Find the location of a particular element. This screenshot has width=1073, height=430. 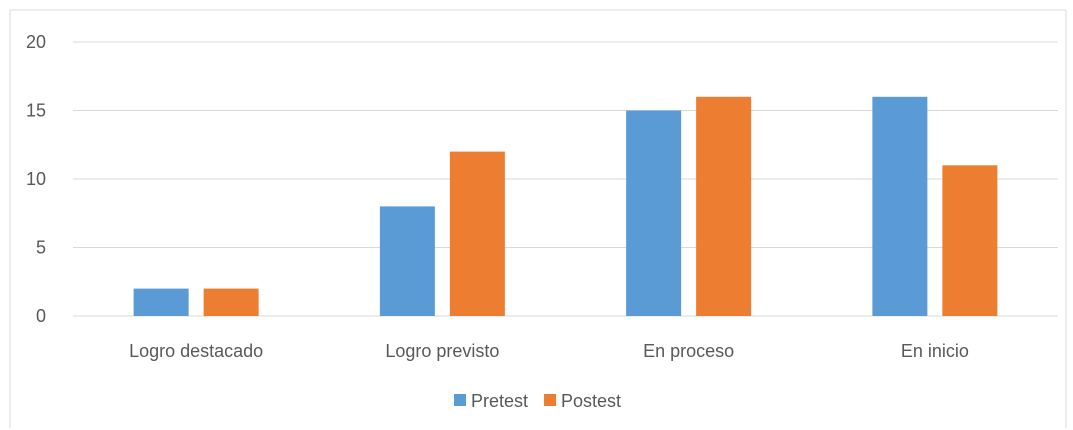

legend-label-postest: Postest is located at coordinates (591, 401).